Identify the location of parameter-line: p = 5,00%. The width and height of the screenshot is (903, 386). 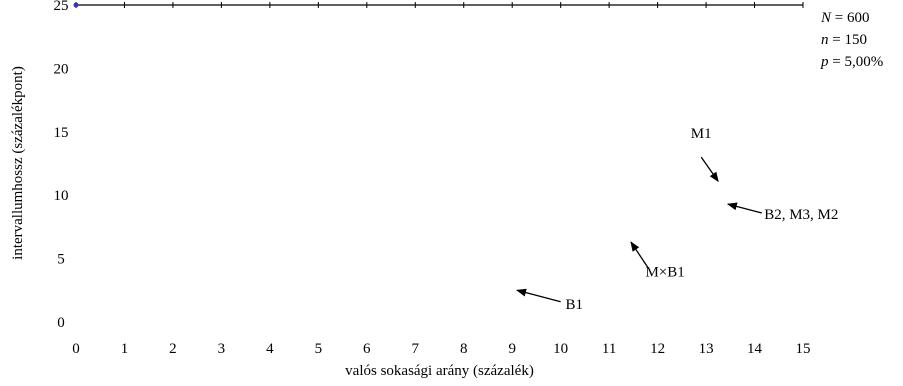
(851, 62).